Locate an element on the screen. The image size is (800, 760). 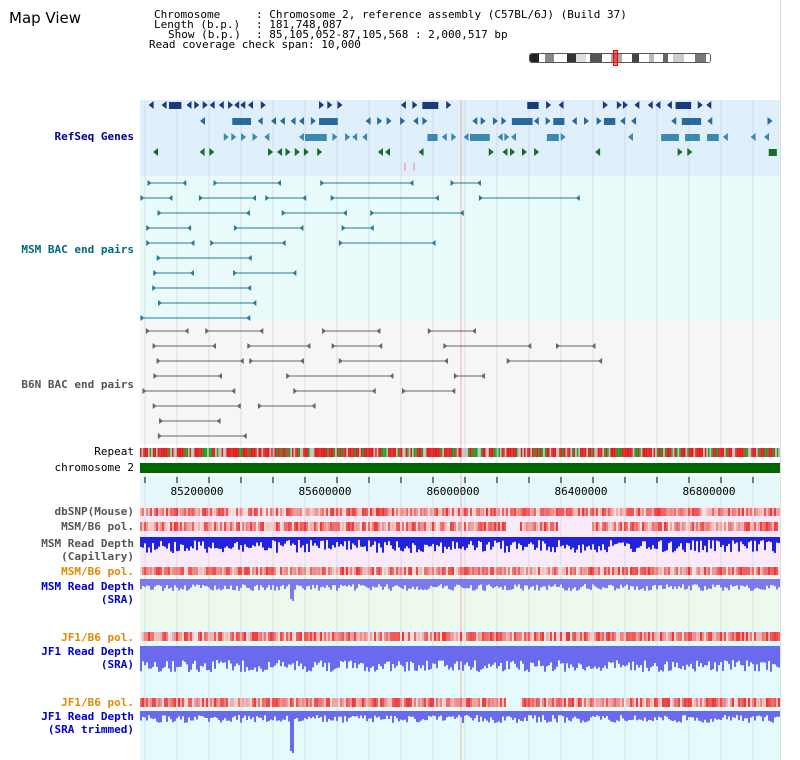
track-label-dbsnp: dbSNP(Mouse) is located at coordinates (94, 511).